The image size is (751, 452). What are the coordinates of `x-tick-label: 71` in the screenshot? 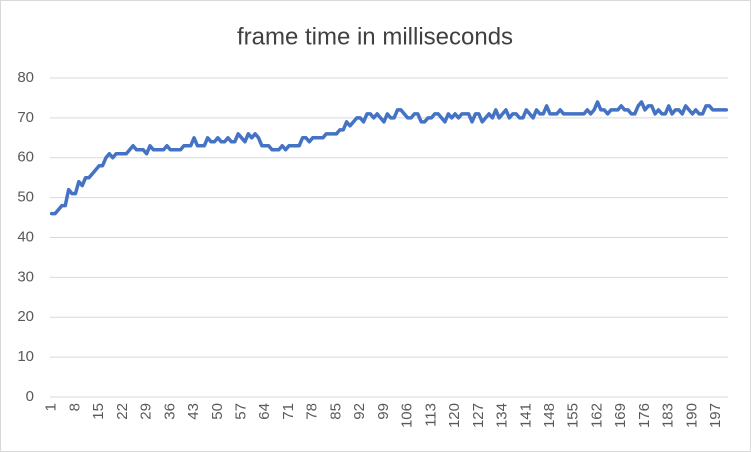 It's located at (288, 411).